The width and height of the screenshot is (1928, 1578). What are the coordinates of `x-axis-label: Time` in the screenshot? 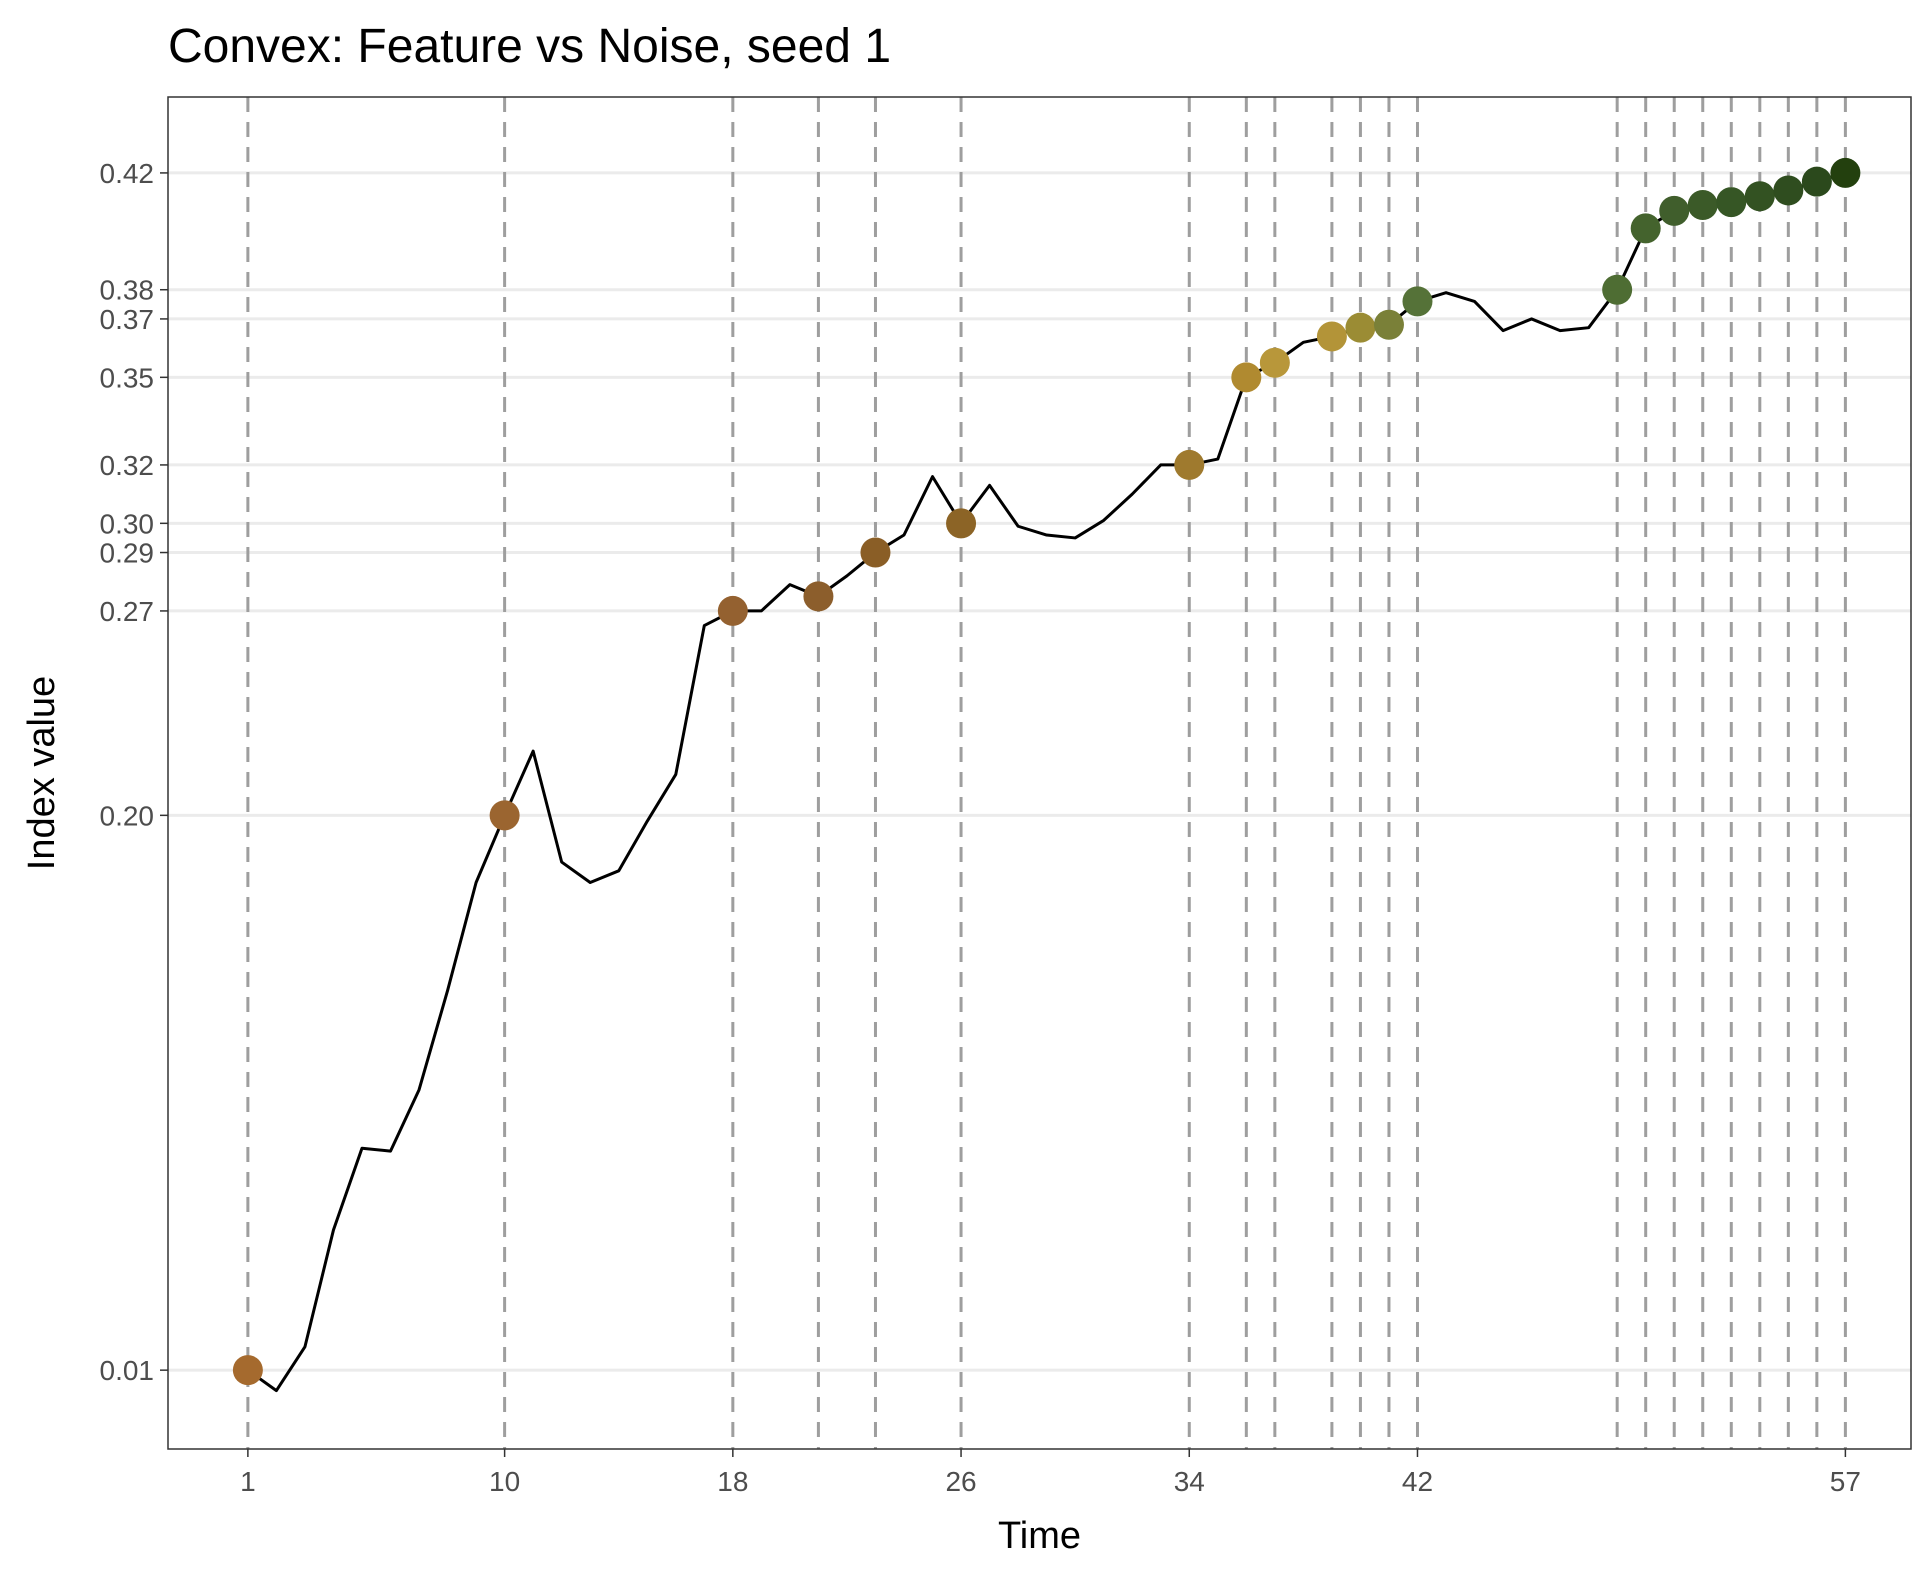 It's located at (1039, 1536).